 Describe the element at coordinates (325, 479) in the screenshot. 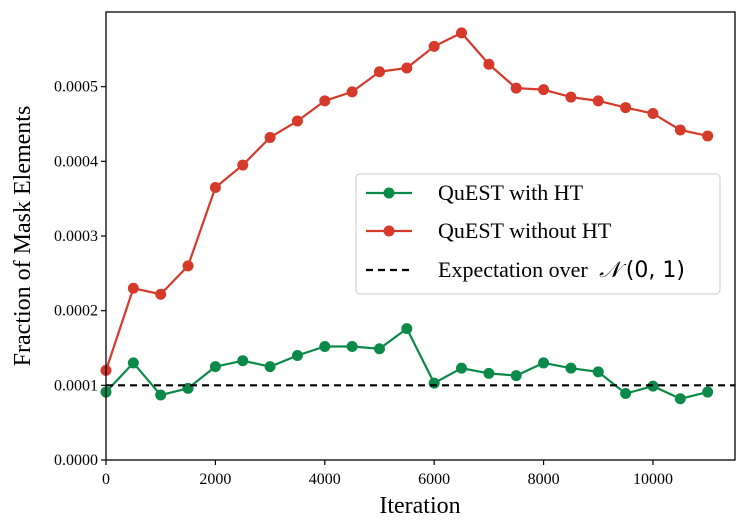

I see `x-tick-label: 4000` at that location.